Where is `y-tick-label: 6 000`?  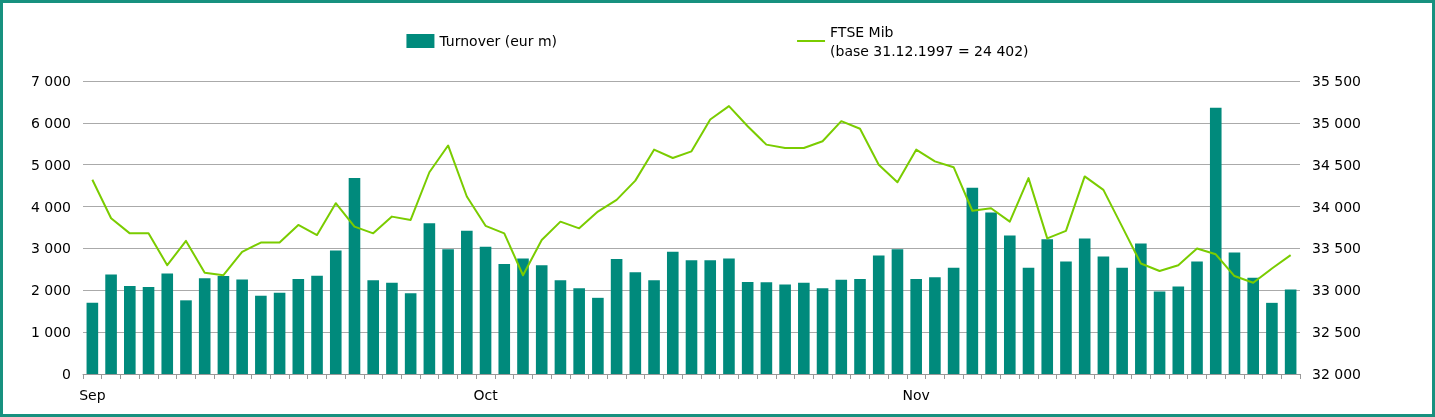 y-tick-label: 6 000 is located at coordinates (50, 122).